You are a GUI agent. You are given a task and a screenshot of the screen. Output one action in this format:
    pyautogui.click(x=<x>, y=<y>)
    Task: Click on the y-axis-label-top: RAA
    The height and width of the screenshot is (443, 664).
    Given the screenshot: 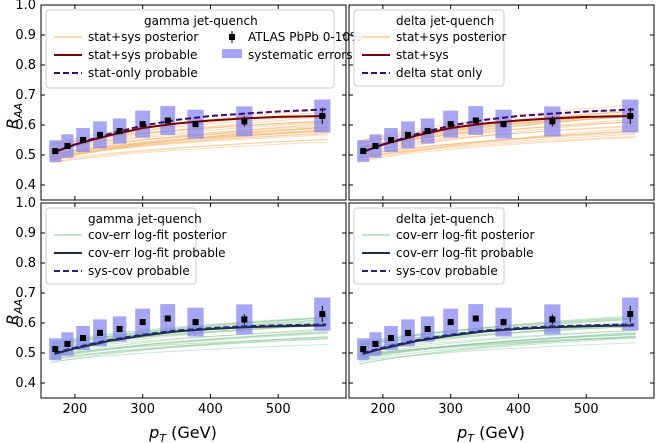 What is the action you would take?
    pyautogui.click(x=14, y=116)
    